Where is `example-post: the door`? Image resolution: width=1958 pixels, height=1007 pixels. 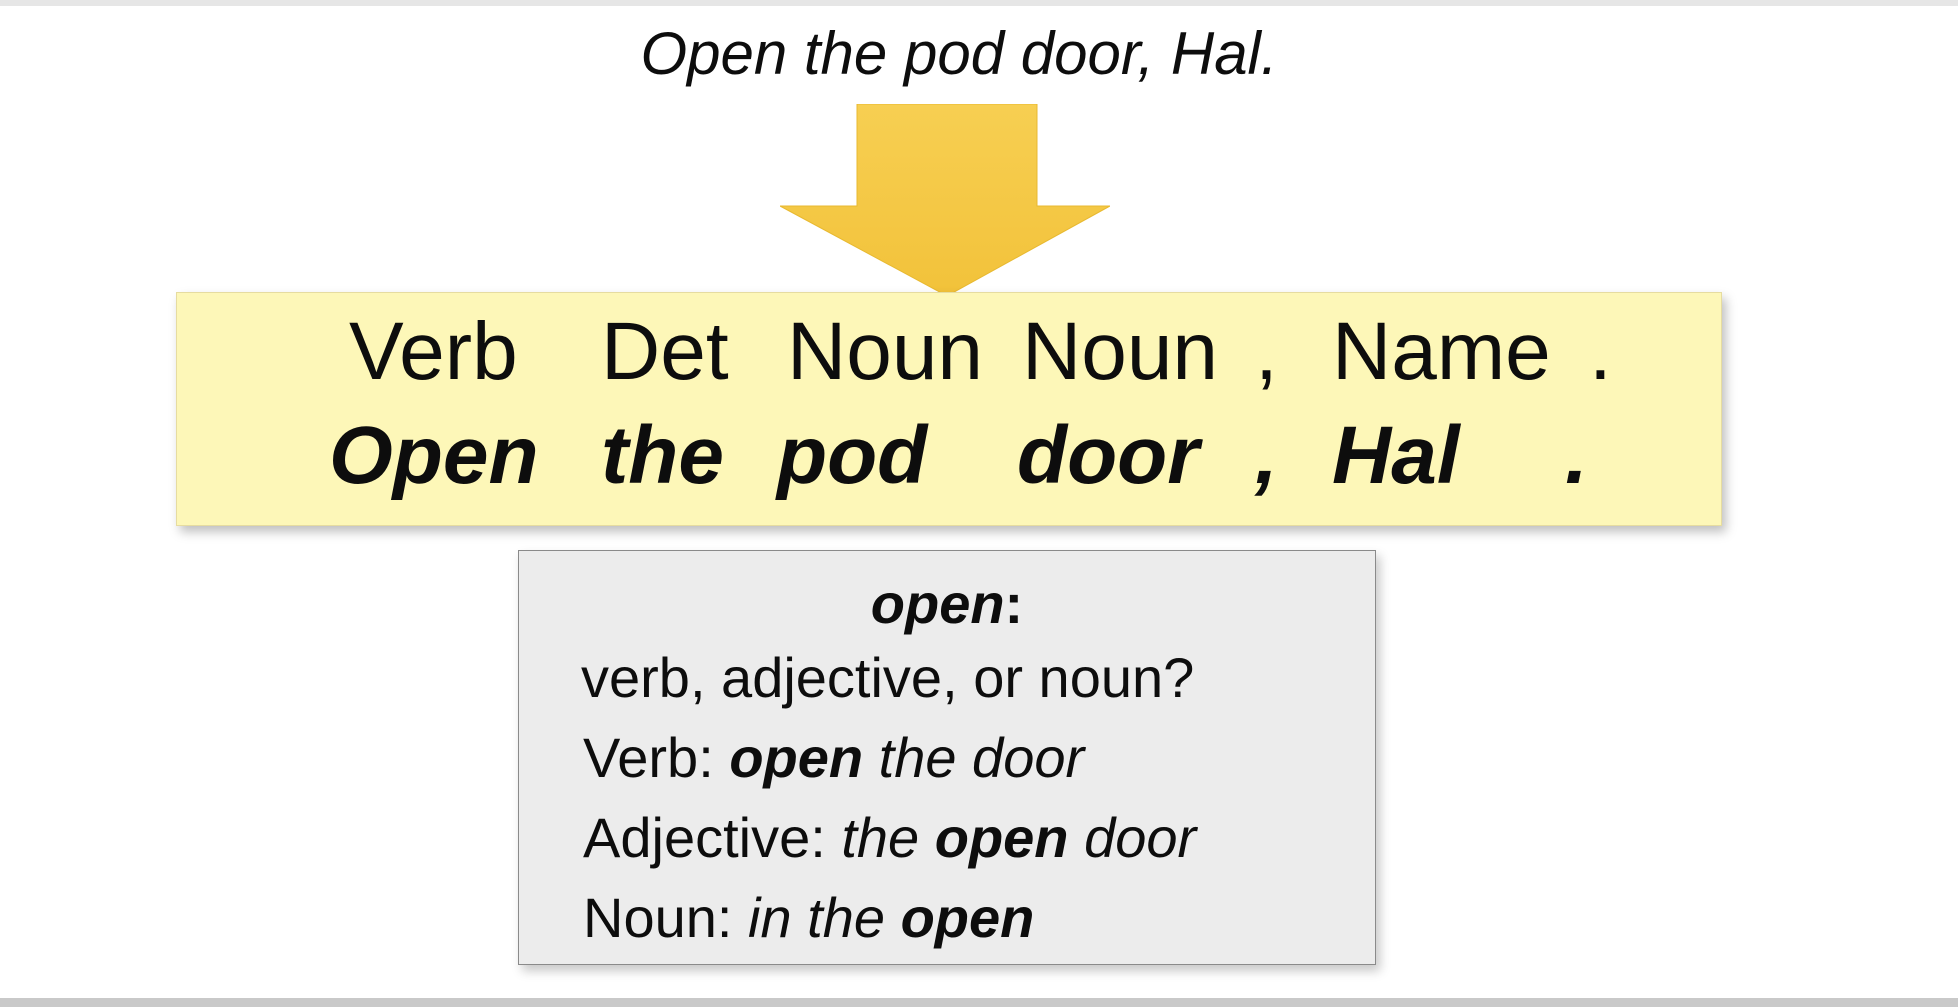 example-post: the door is located at coordinates (974, 757).